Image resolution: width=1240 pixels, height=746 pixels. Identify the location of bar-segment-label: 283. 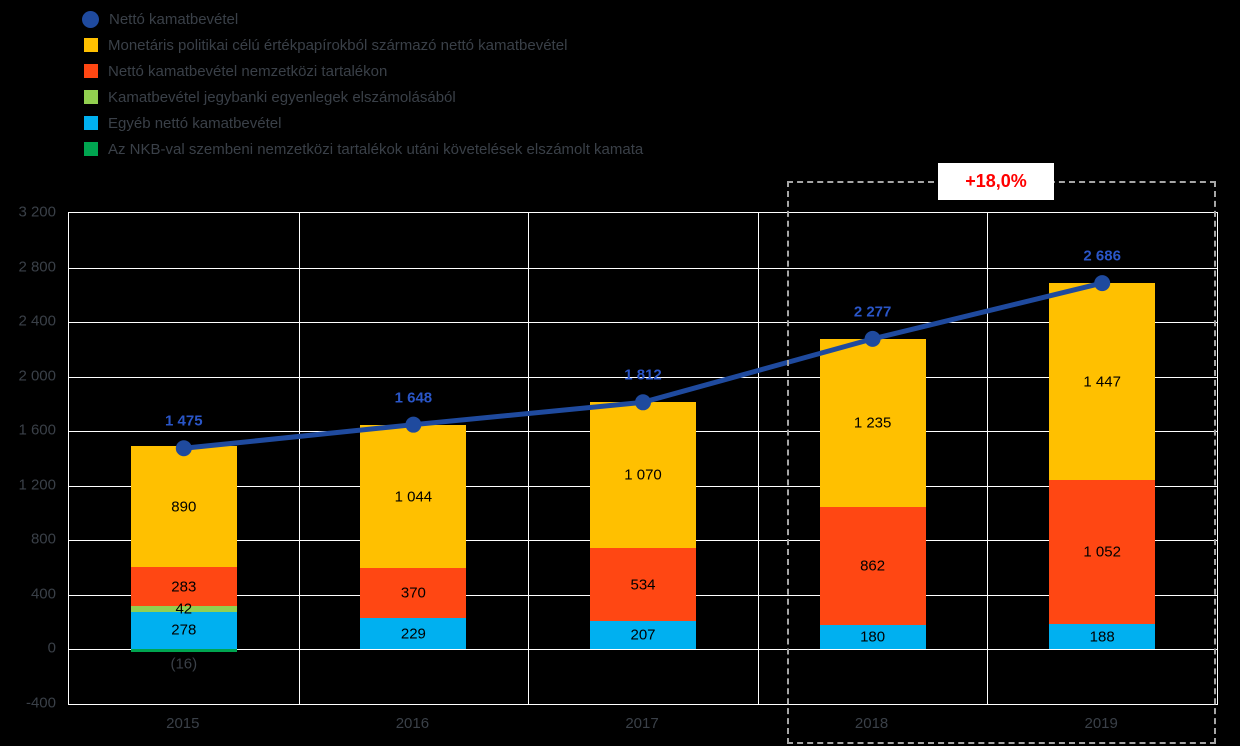
(184, 586).